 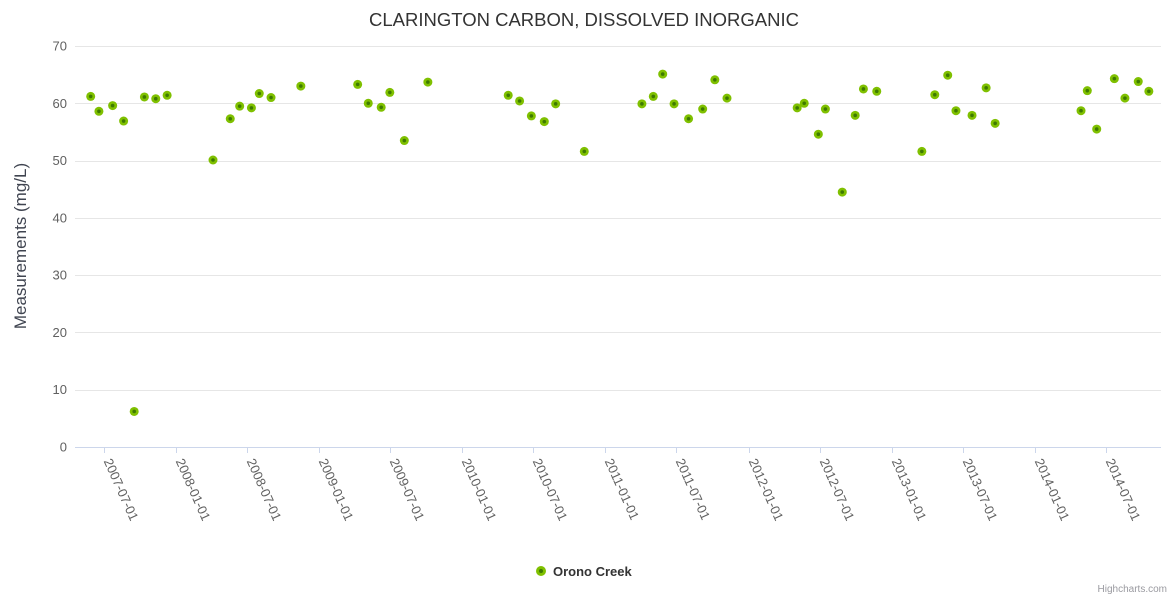 I want to click on credits-link: Highcharts.com, so click(x=1132, y=589).